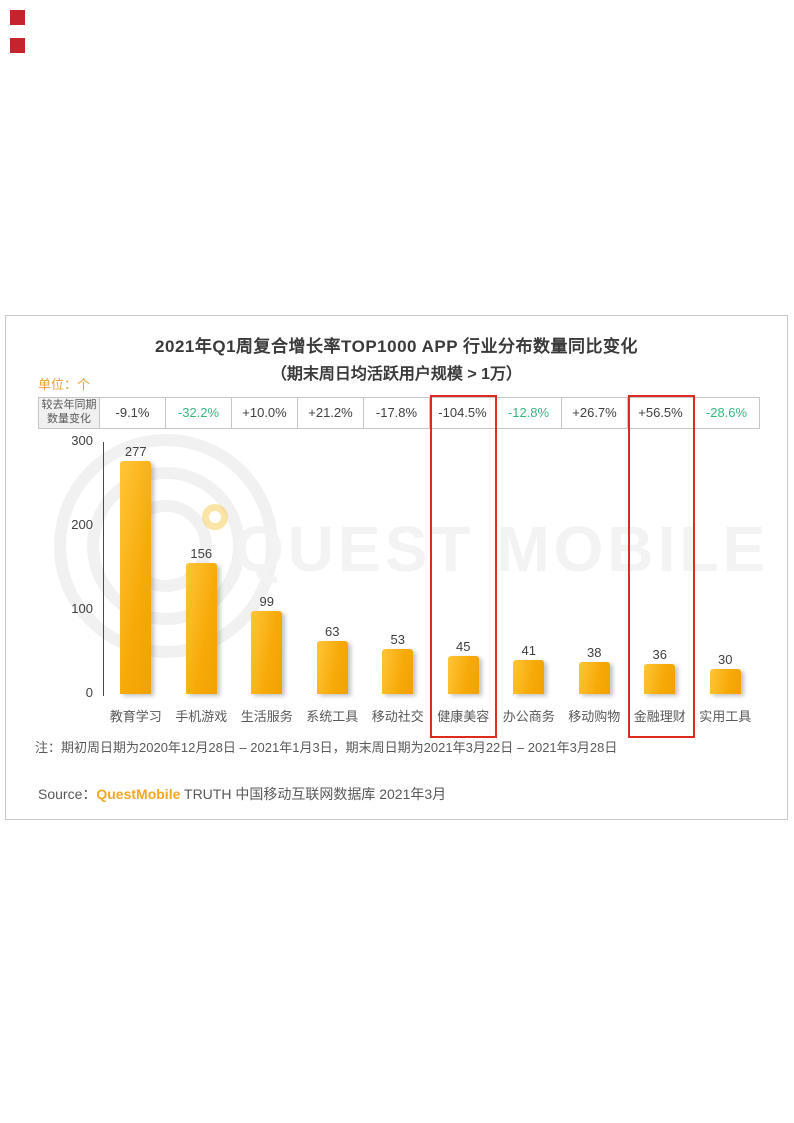 The image size is (794, 1123). I want to click on corner-square-bottom, so click(17, 45).